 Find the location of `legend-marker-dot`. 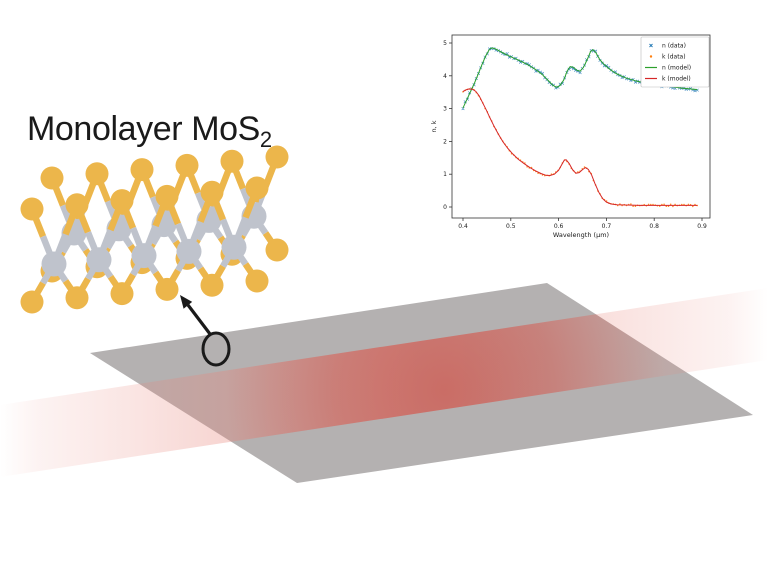

legend-marker-dot is located at coordinates (651, 56).